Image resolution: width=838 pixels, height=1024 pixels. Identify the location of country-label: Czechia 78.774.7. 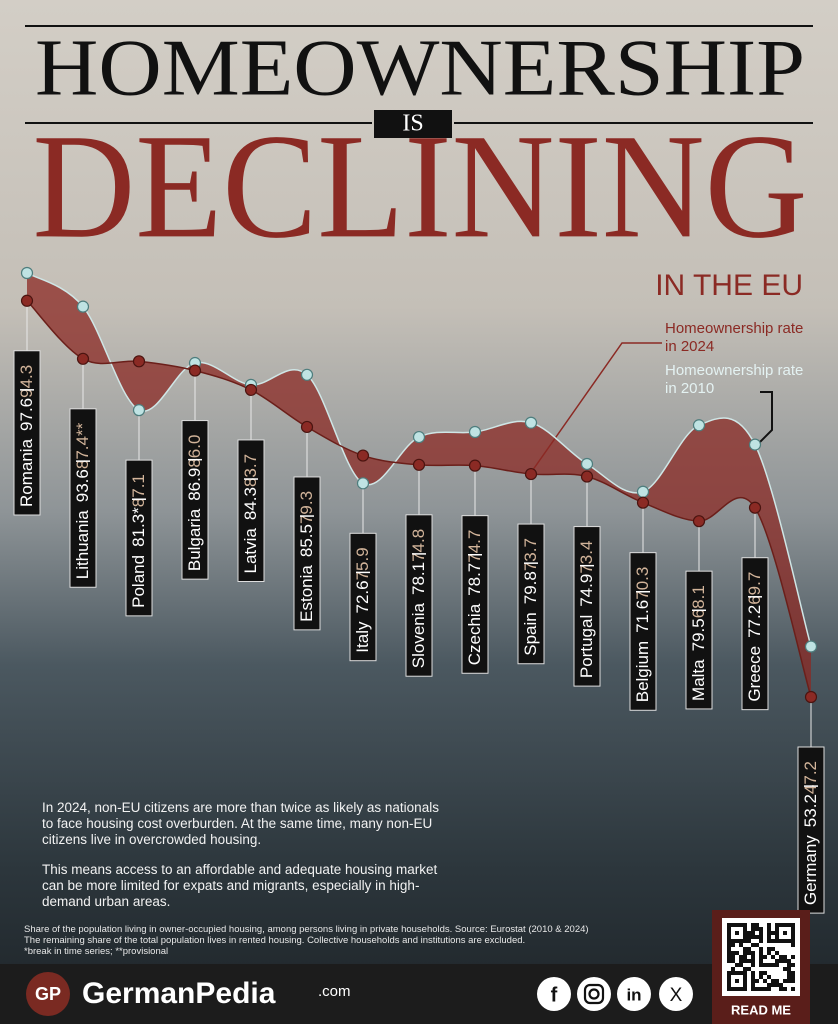
(475, 569).